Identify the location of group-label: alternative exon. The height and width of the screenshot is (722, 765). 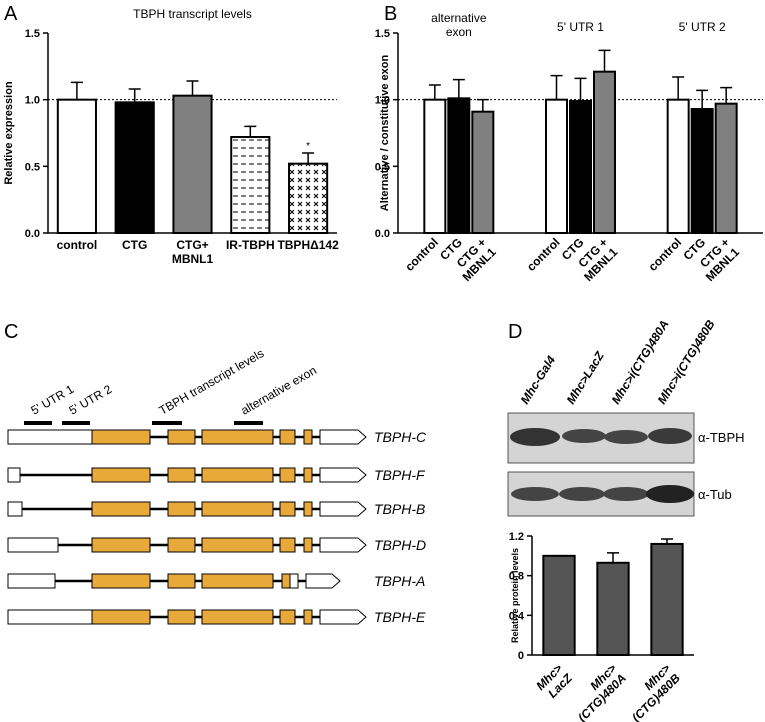
(459, 25).